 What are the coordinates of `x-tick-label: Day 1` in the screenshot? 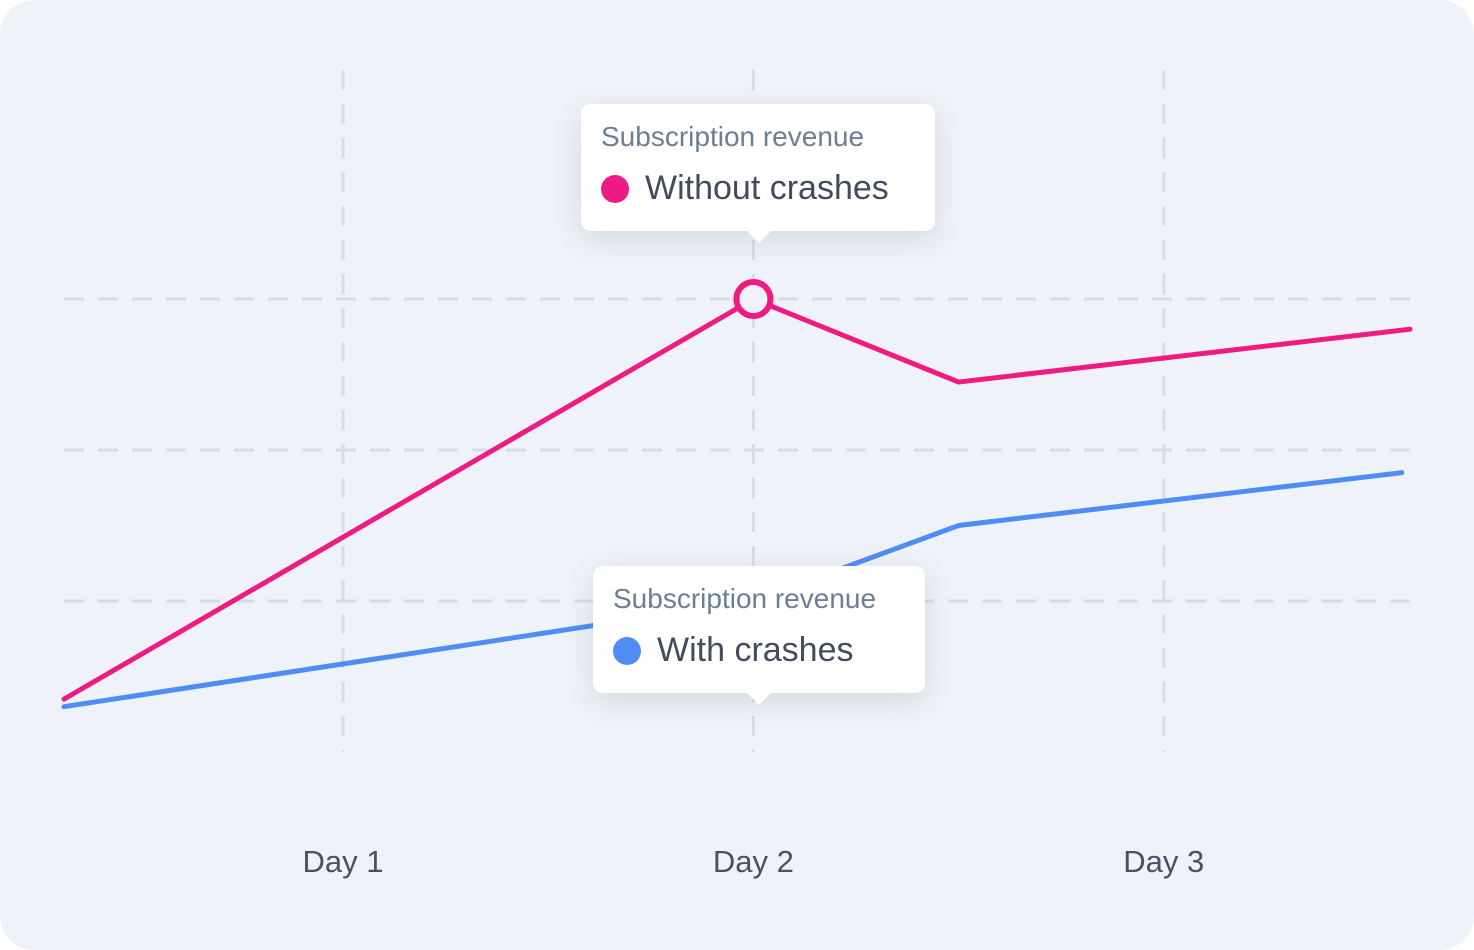 It's located at (343, 861).